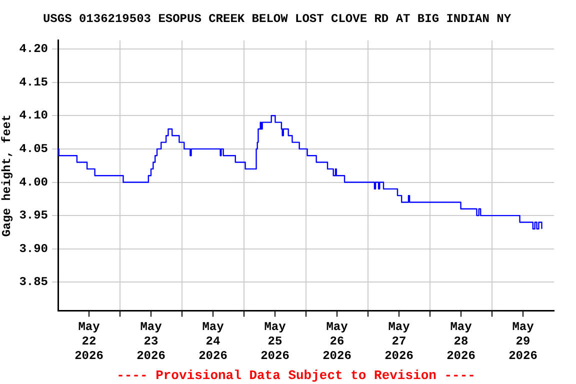  What do you see at coordinates (33, 249) in the screenshot?
I see `y-tick-label: 3.90` at bounding box center [33, 249].